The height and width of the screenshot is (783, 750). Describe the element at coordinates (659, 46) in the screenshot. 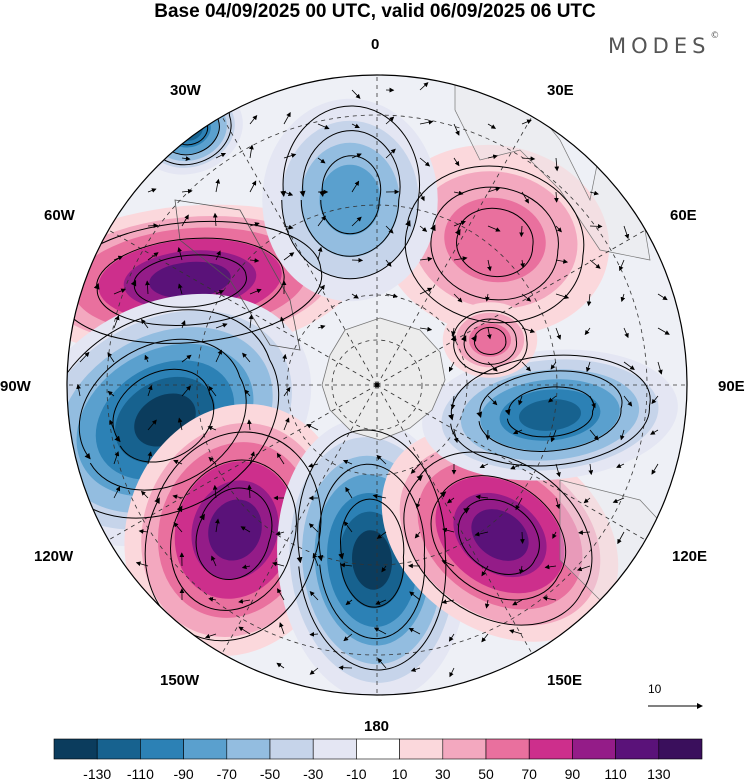

I see `modes-logo-text: MODES` at that location.